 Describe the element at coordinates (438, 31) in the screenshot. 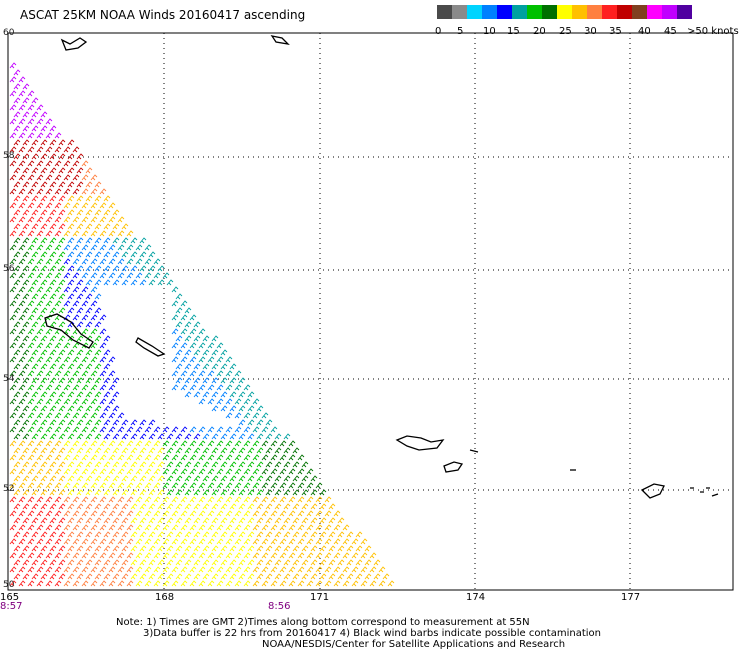

I see `colorbar-label: 0` at that location.